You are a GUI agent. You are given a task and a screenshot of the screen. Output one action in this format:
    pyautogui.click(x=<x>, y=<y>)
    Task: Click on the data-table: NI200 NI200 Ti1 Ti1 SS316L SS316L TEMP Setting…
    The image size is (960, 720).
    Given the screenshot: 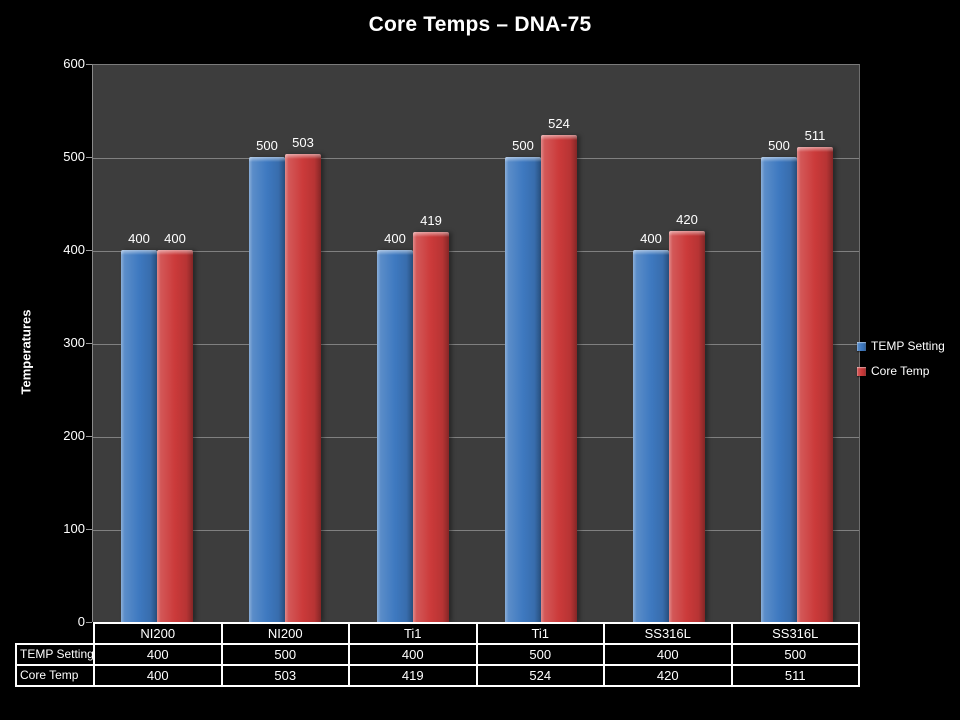 What is the action you would take?
    pyautogui.click(x=437, y=654)
    